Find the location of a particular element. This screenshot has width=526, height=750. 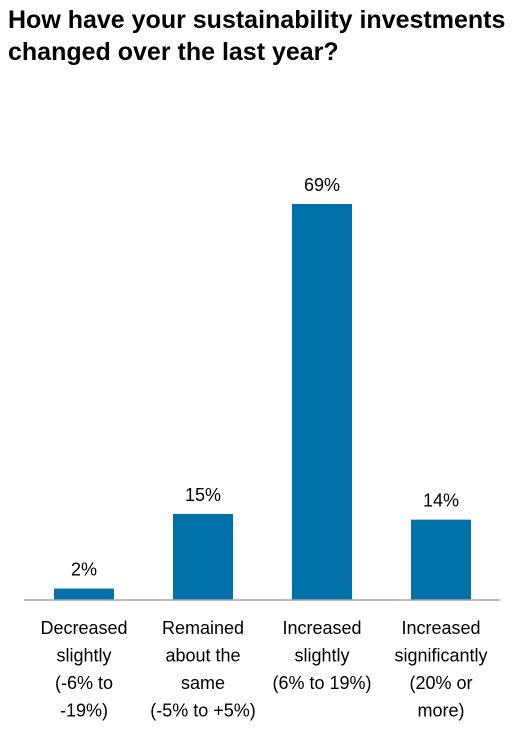

category-label: Increased slightly (6% to 19%) is located at coordinates (321, 655).